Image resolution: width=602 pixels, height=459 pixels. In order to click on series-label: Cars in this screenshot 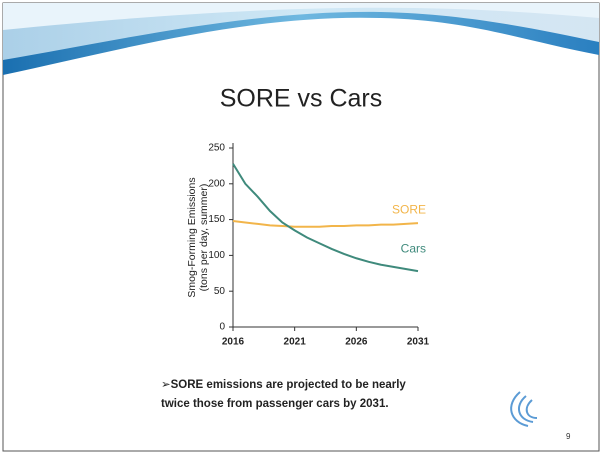, I will do `click(413, 248)`.